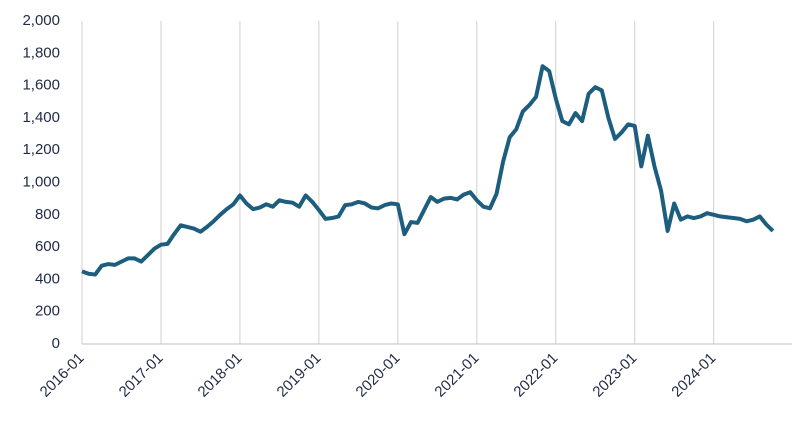  I want to click on y-tick-label: 1,800, so click(41, 52).